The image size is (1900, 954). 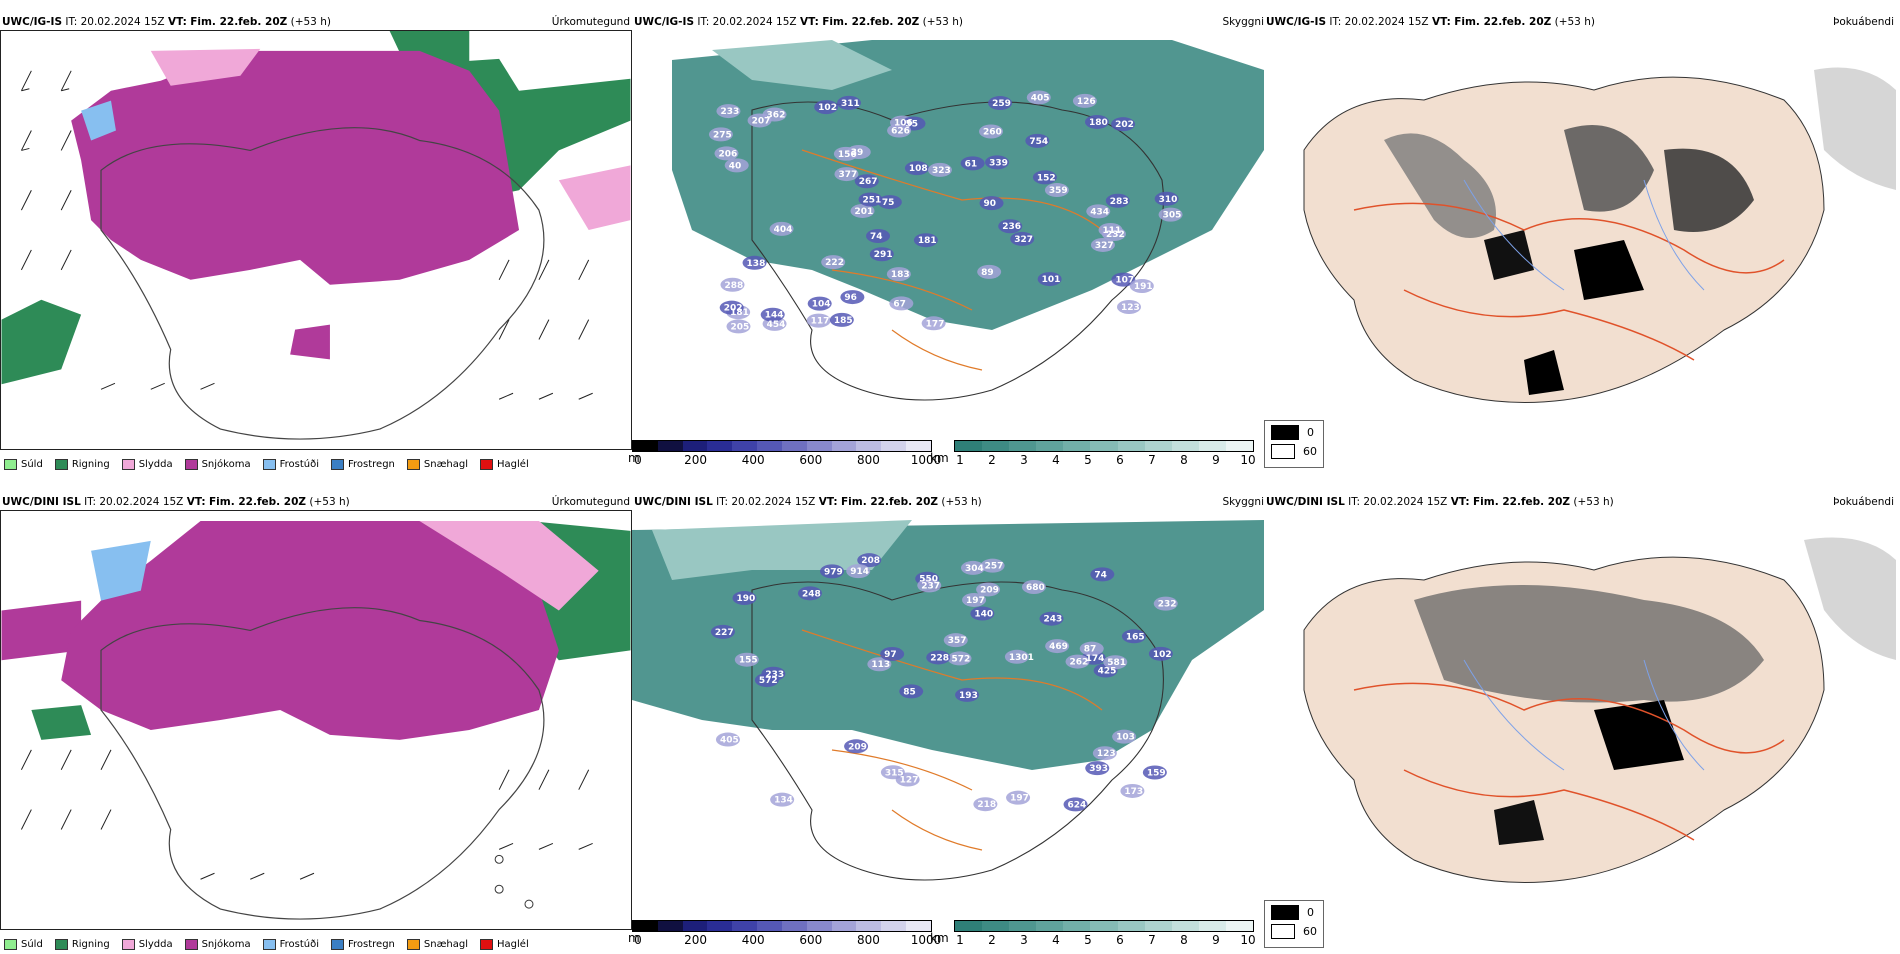 I want to click on visibility-value-label: 323, so click(x=941, y=171).